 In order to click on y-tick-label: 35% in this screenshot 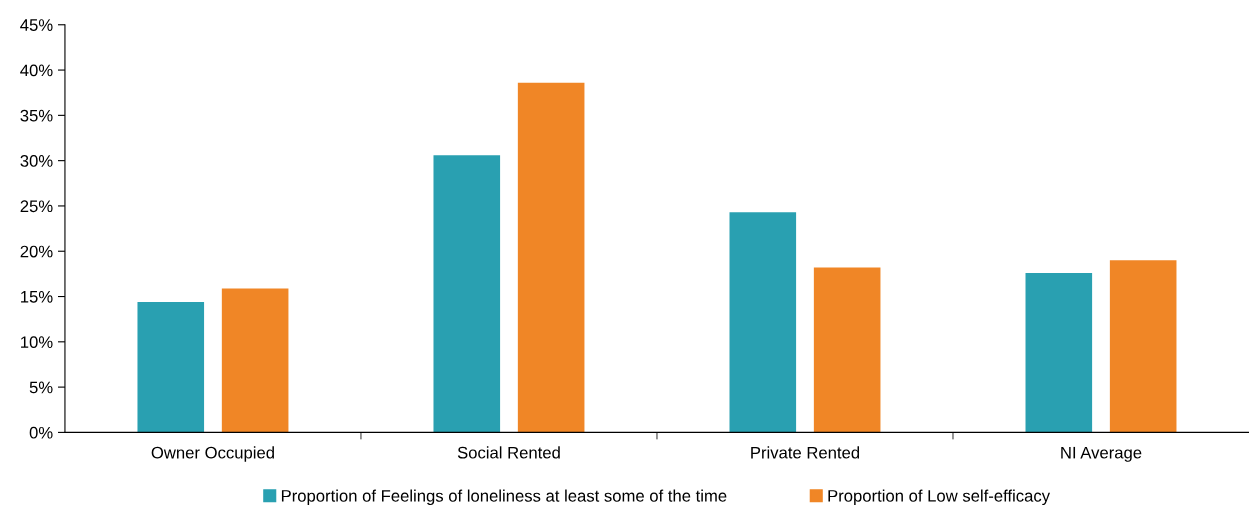, I will do `click(36, 115)`.